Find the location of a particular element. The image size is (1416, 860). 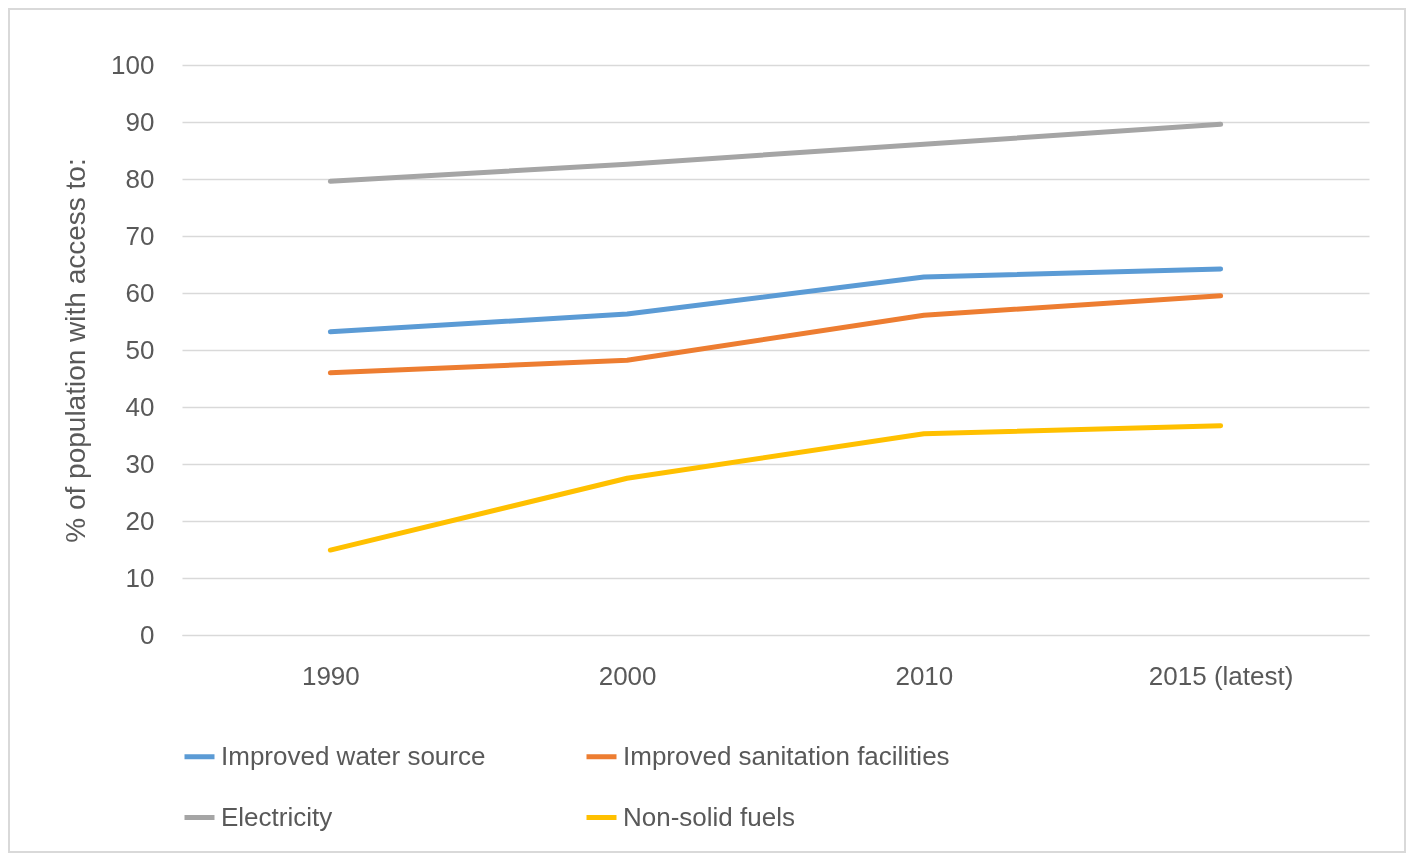

y-tick-label: 60 is located at coordinates (140, 292).